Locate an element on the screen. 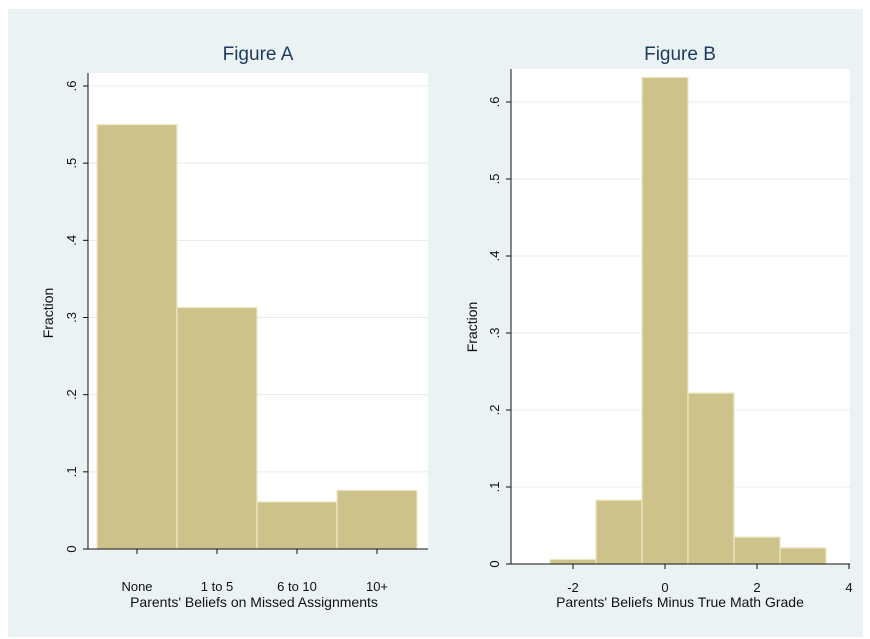 This screenshot has width=870, height=639. figure-b-title: Figure B is located at coordinates (680, 54).